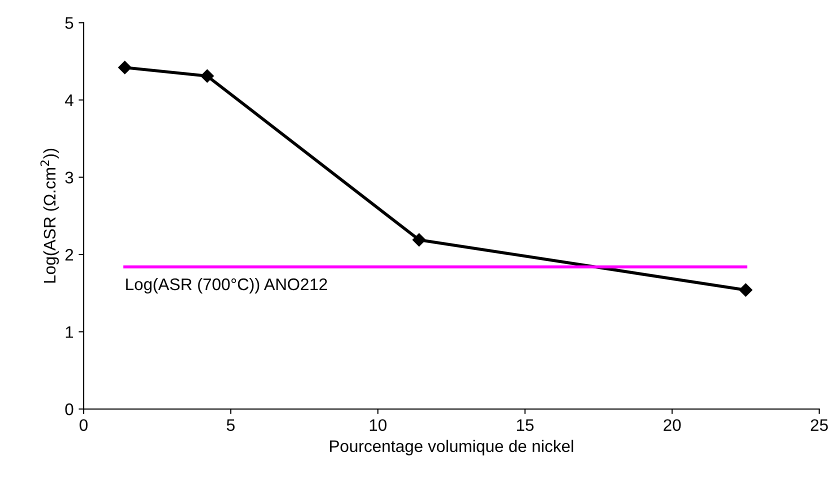 This screenshot has width=836, height=494. I want to click on y-tick-label: 2, so click(69, 254).